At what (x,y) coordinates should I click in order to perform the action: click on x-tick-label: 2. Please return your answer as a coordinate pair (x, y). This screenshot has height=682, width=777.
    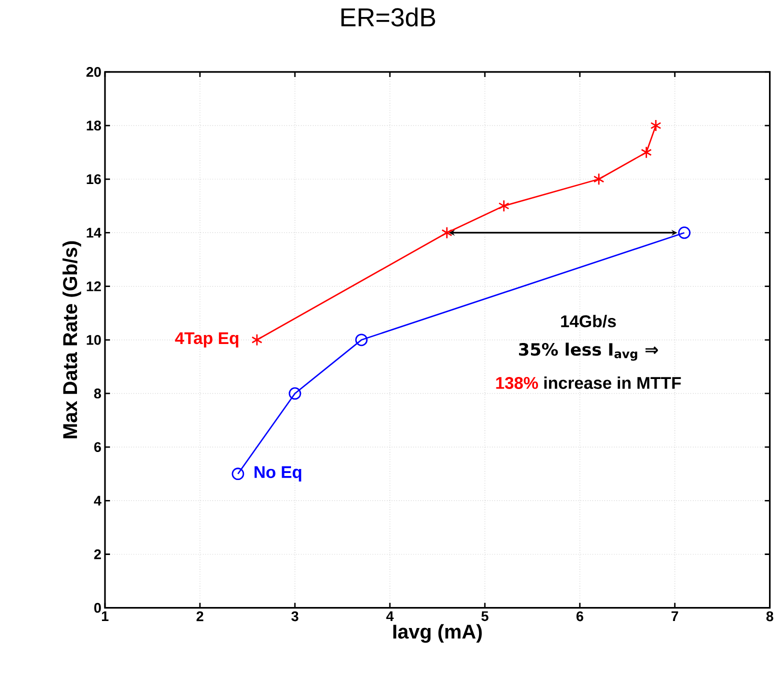
    Looking at the image, I should click on (200, 616).